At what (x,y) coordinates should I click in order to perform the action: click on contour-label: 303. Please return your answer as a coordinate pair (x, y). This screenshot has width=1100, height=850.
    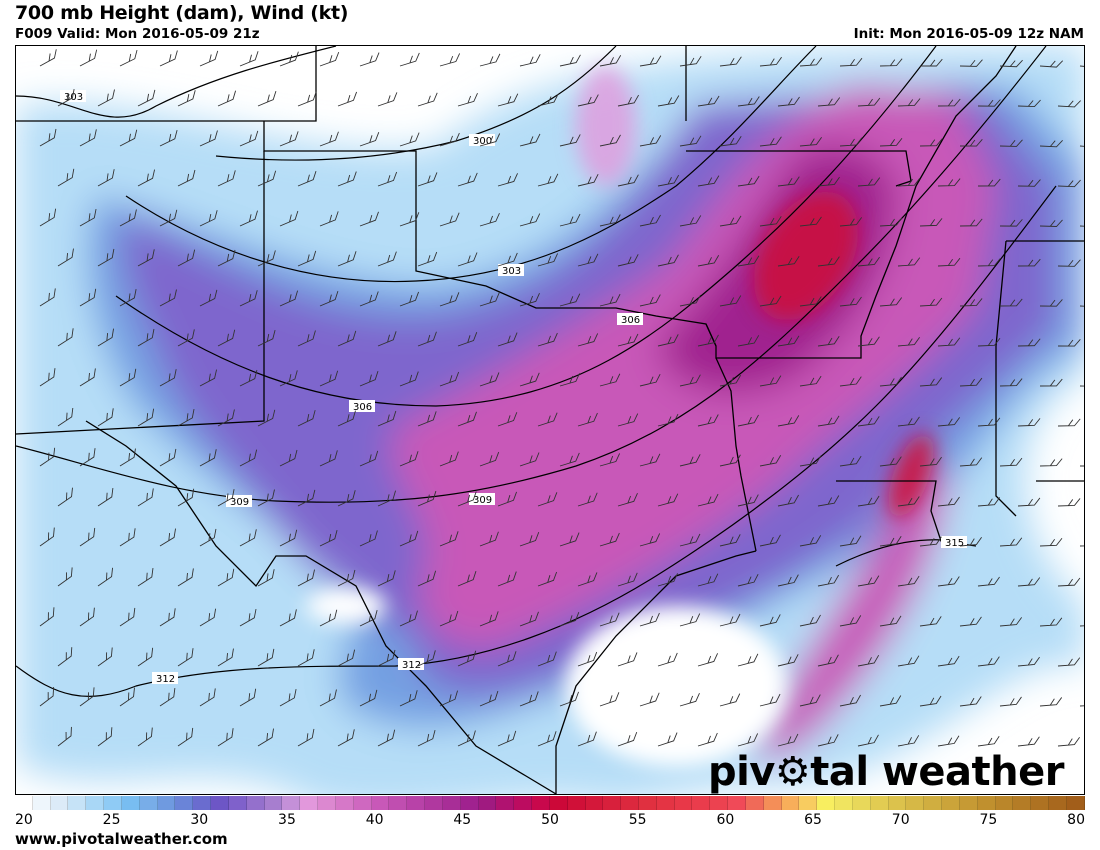
    Looking at the image, I should click on (511, 271).